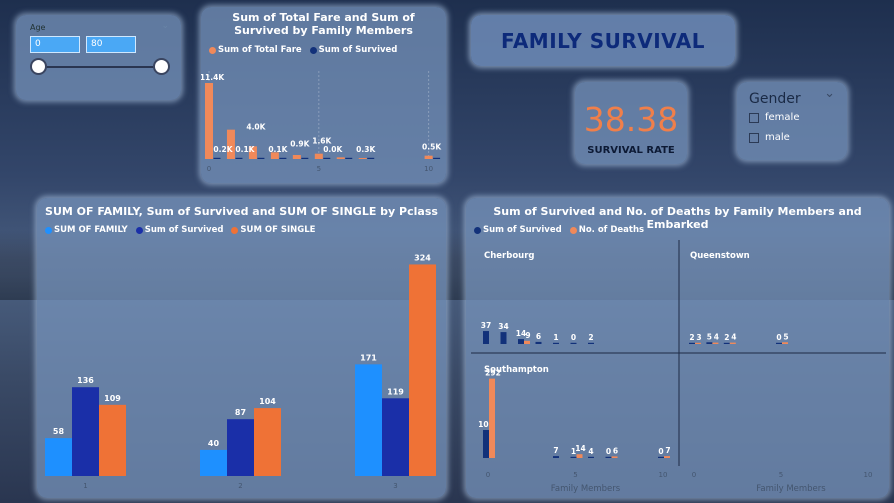 The image size is (894, 503). Describe the element at coordinates (691, 337) in the screenshot. I see `data-label: 2` at that location.